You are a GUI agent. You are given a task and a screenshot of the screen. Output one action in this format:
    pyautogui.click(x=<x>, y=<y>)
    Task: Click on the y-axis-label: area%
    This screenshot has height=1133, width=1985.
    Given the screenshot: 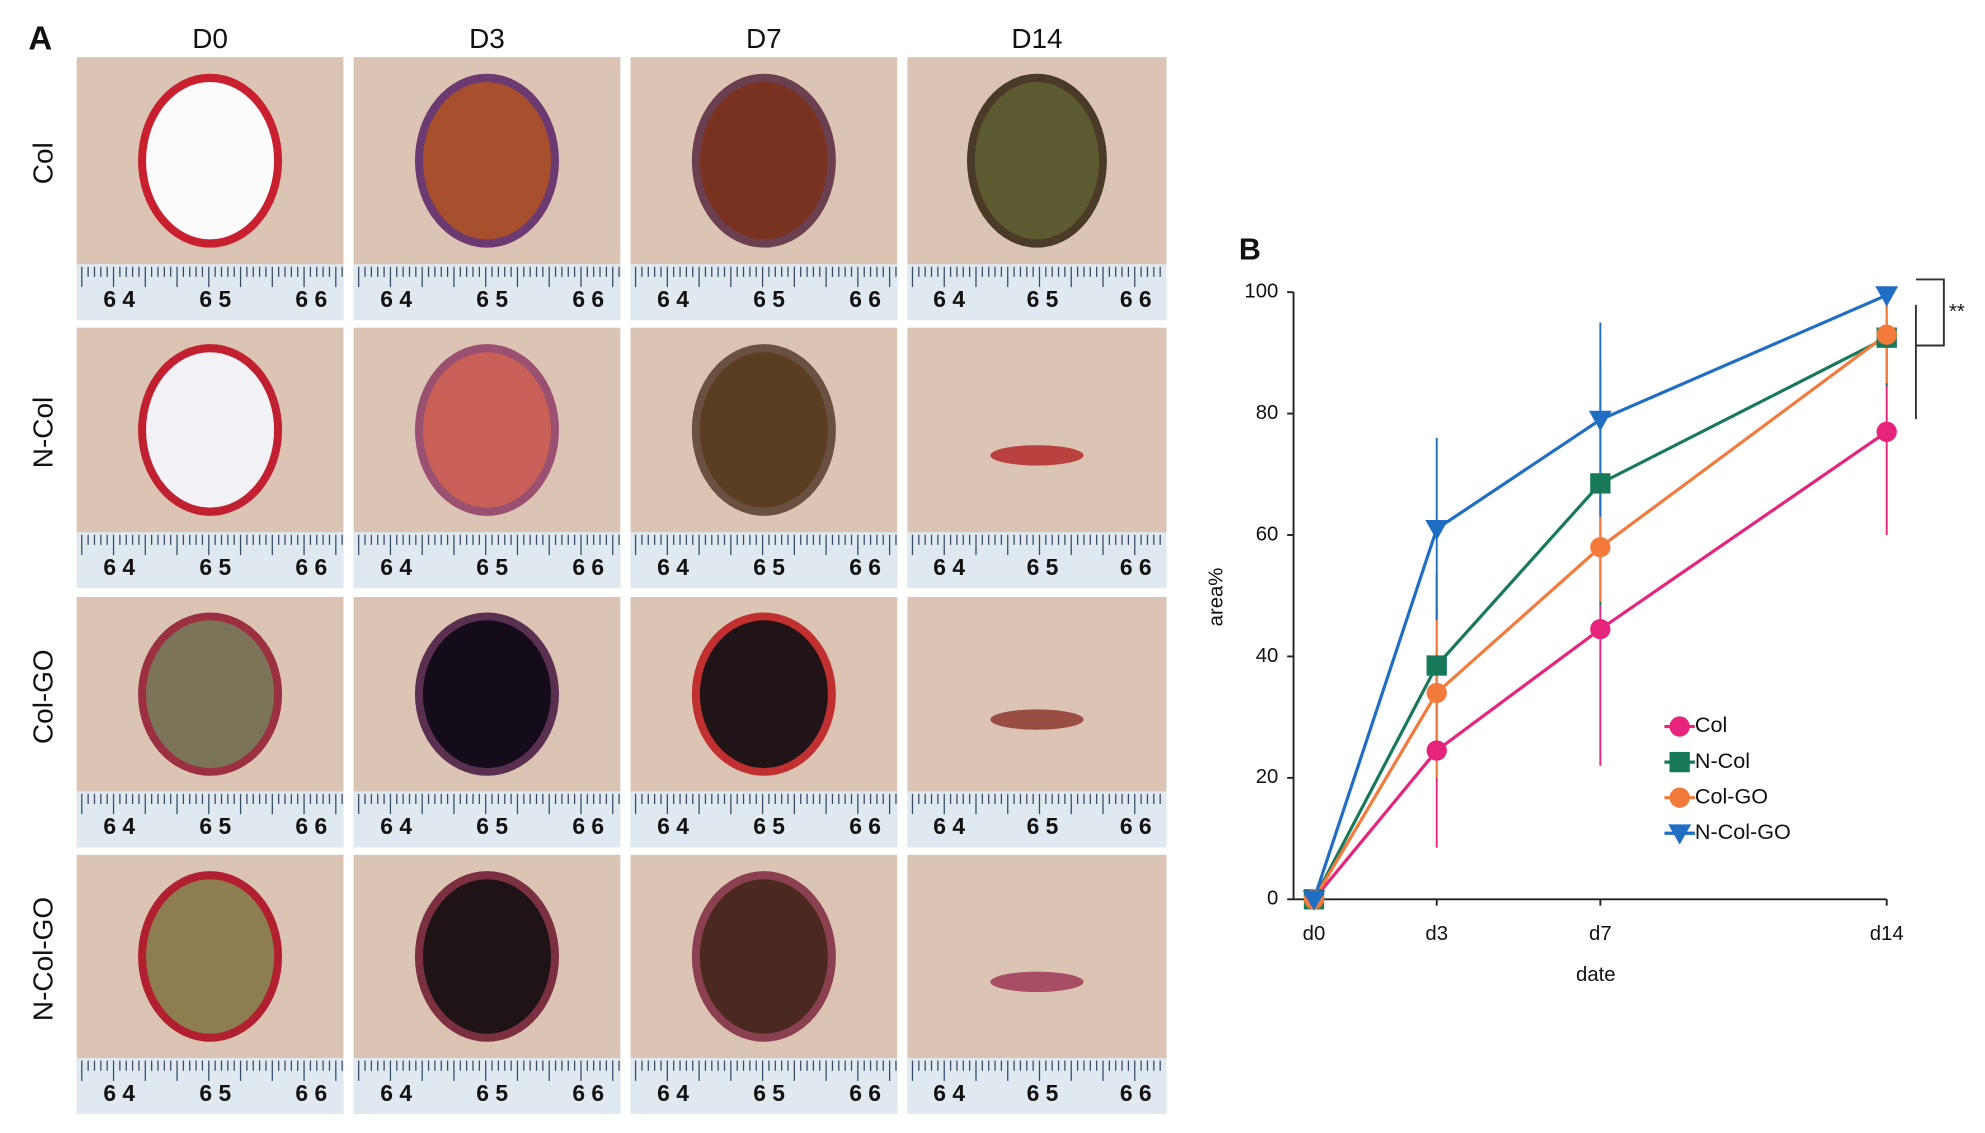 What is the action you would take?
    pyautogui.click(x=1217, y=597)
    